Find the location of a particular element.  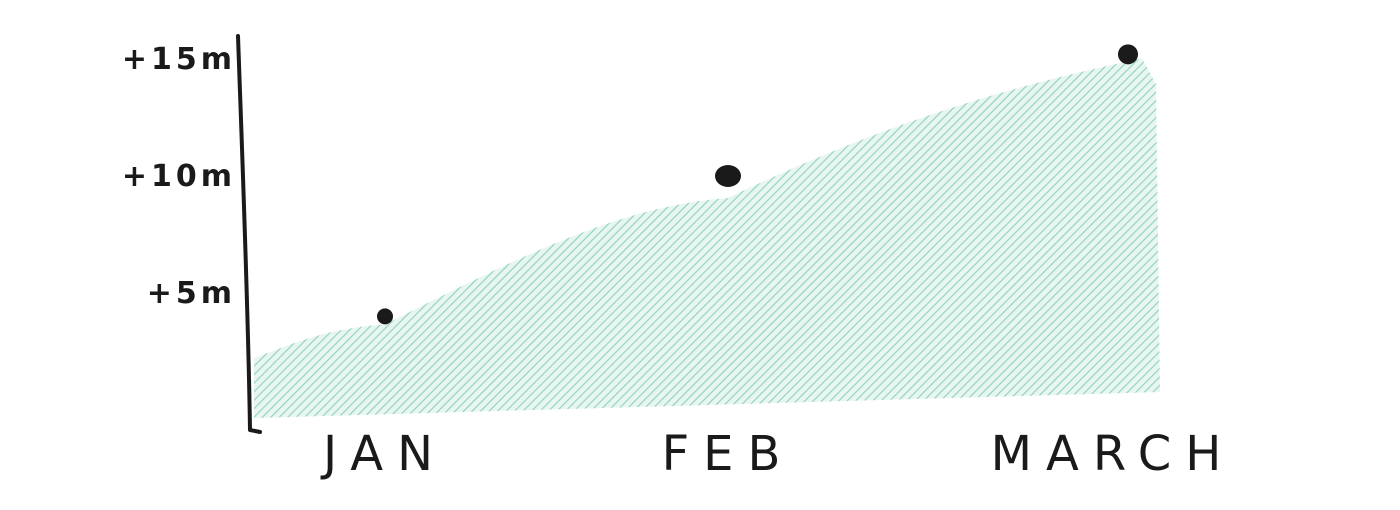

x-category-label: MARCH is located at coordinates (1113, 454).